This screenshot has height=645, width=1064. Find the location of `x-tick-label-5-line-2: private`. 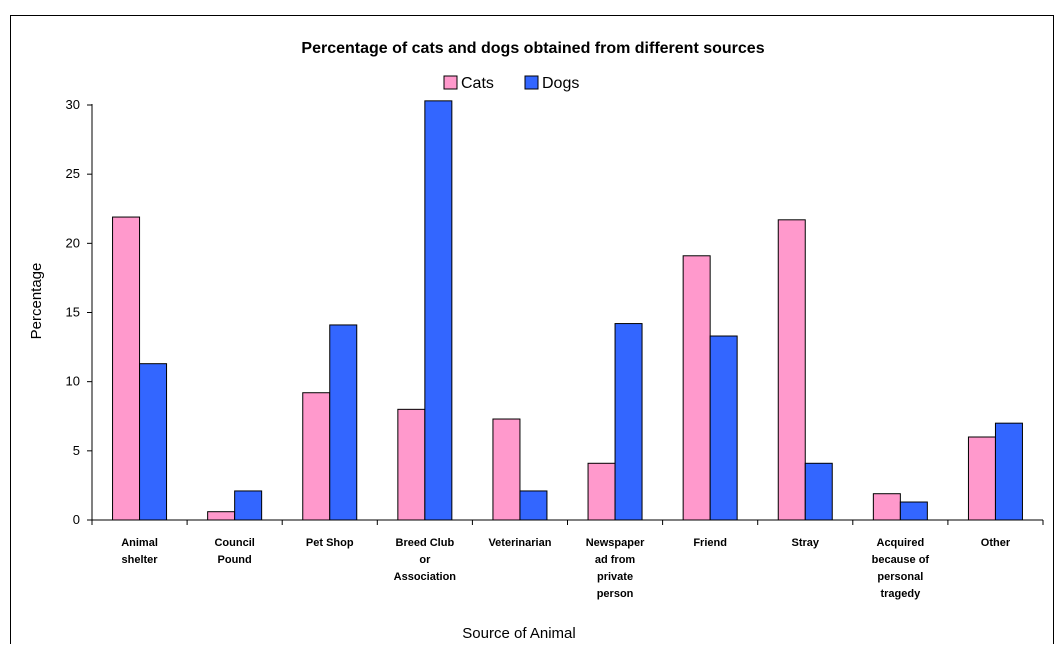

x-tick-label-5-line-2: private is located at coordinates (615, 577).